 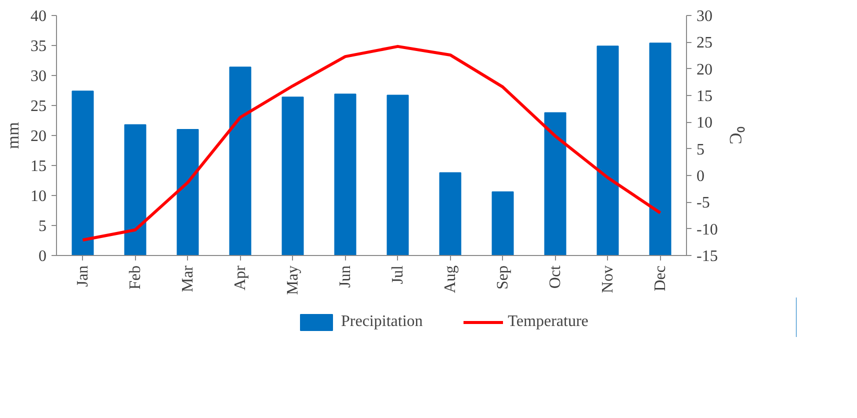 I want to click on x-tick-label: Aug, so click(x=450, y=279).